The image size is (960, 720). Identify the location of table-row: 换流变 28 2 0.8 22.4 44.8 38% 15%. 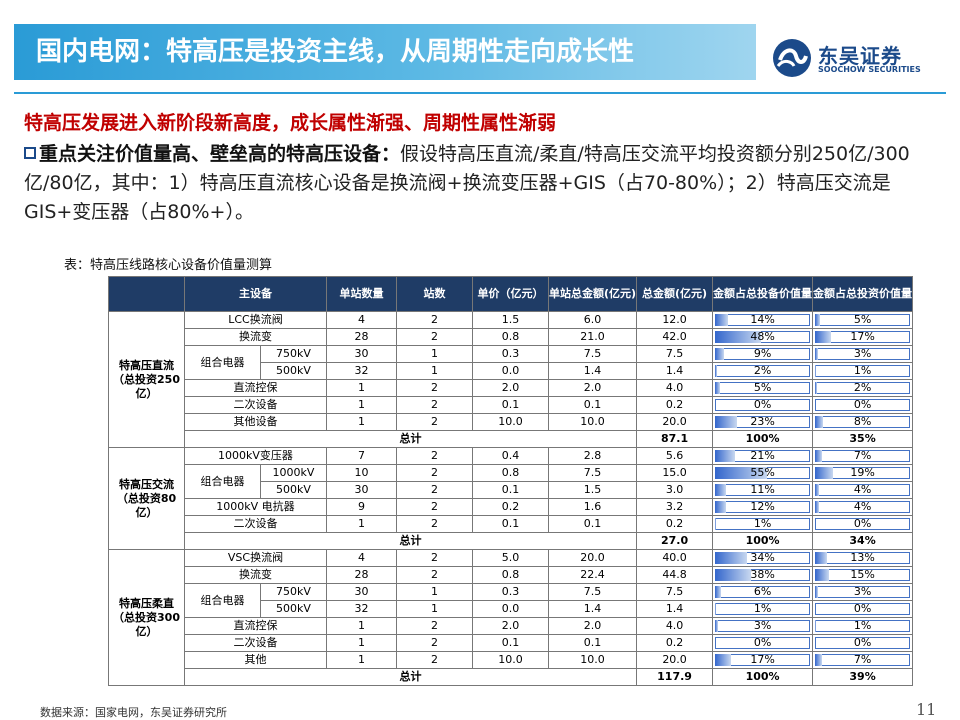
(511, 575).